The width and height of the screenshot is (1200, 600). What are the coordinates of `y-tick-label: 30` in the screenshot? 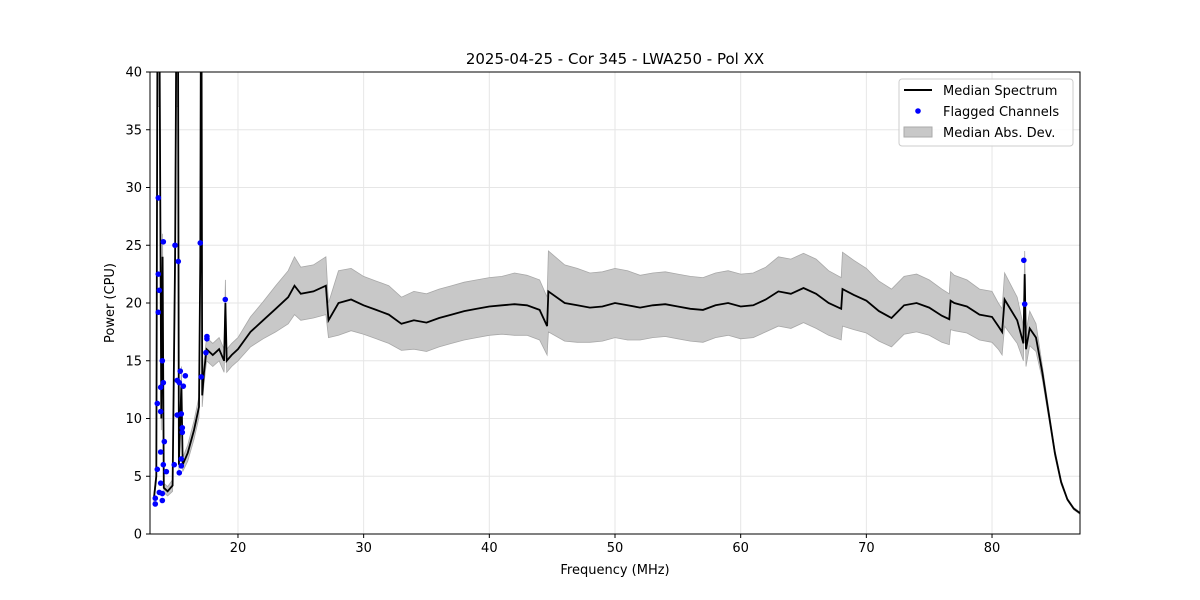 It's located at (133, 188).